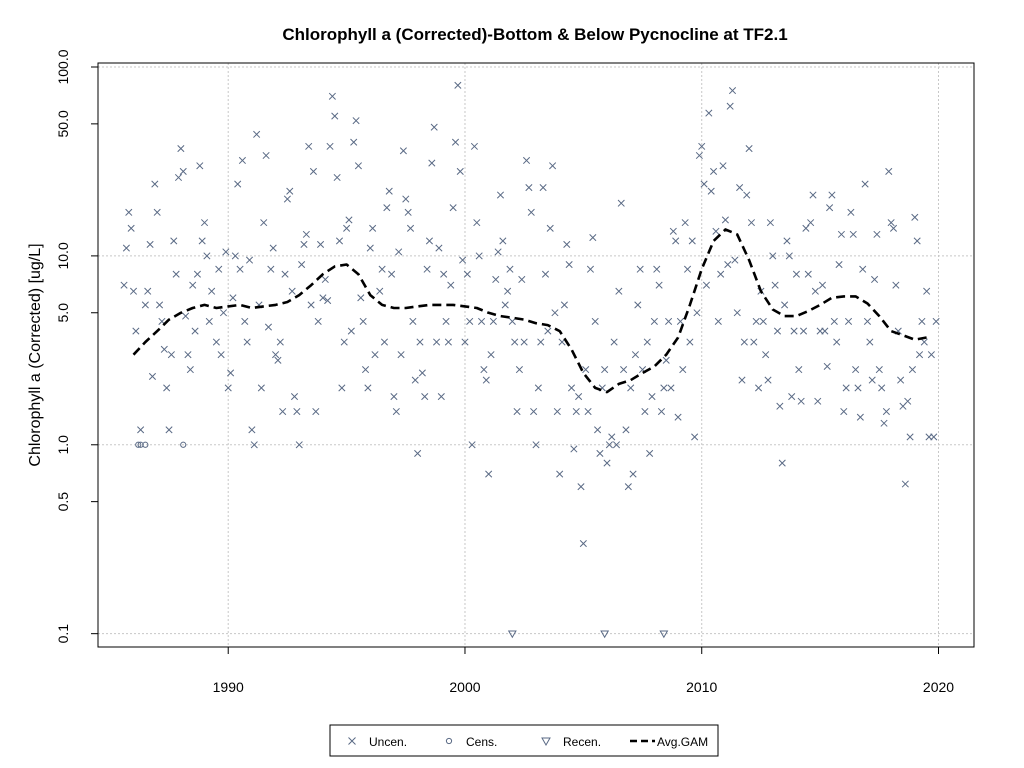 The height and width of the screenshot is (768, 1024). Describe the element at coordinates (63, 313) in the screenshot. I see `y-tick-label: 5.0` at that location.